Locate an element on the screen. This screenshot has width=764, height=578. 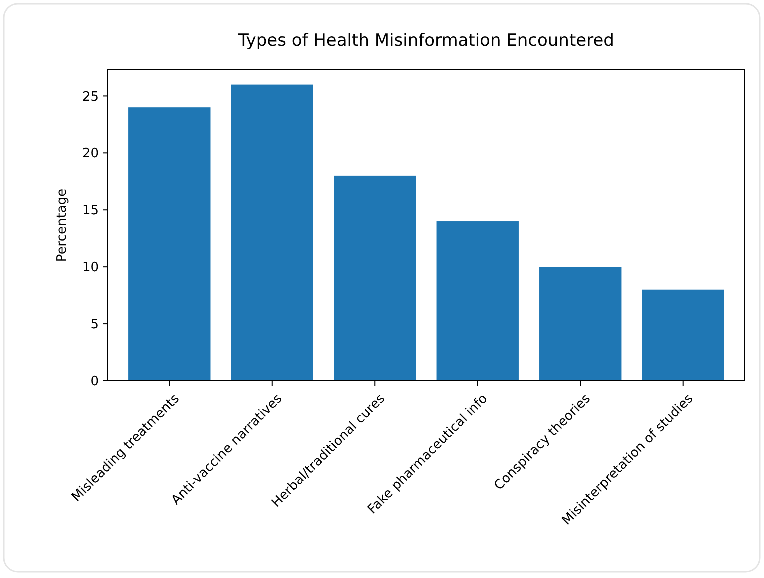
y-tick-label: 25 is located at coordinates (90, 97).